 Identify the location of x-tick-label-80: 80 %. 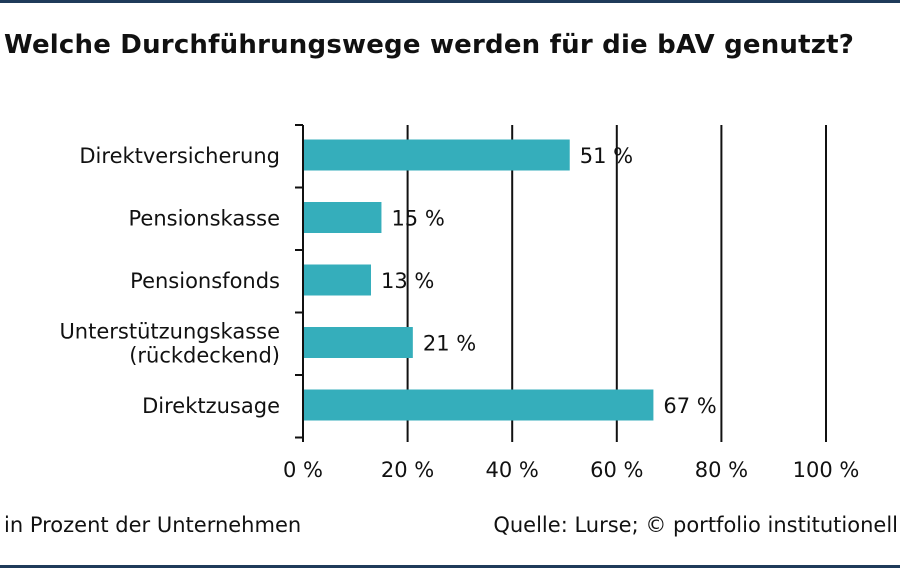
(721, 470).